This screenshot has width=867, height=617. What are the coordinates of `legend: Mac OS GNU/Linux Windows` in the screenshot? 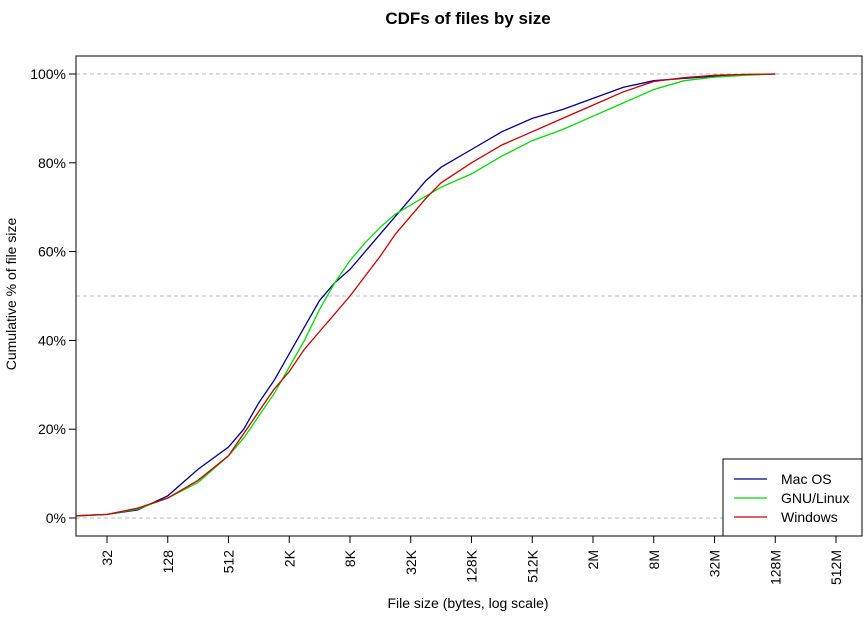 It's located at (792, 497).